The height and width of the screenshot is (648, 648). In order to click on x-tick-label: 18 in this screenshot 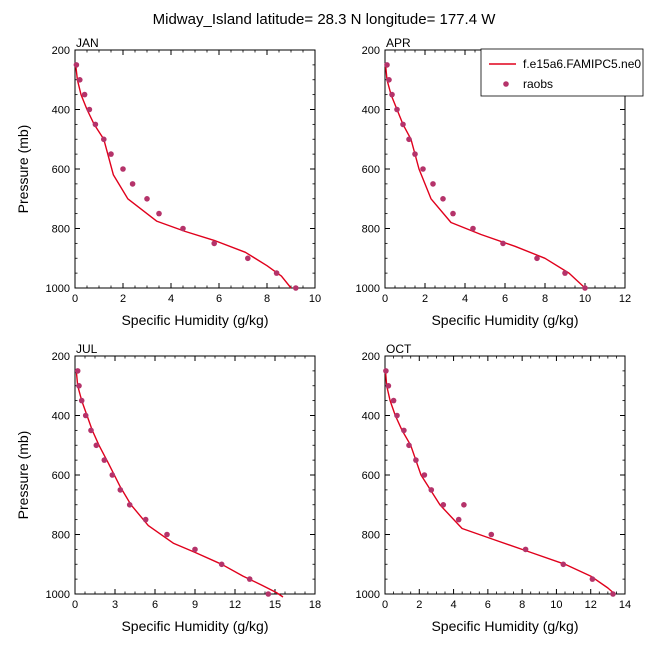, I will do `click(315, 605)`.